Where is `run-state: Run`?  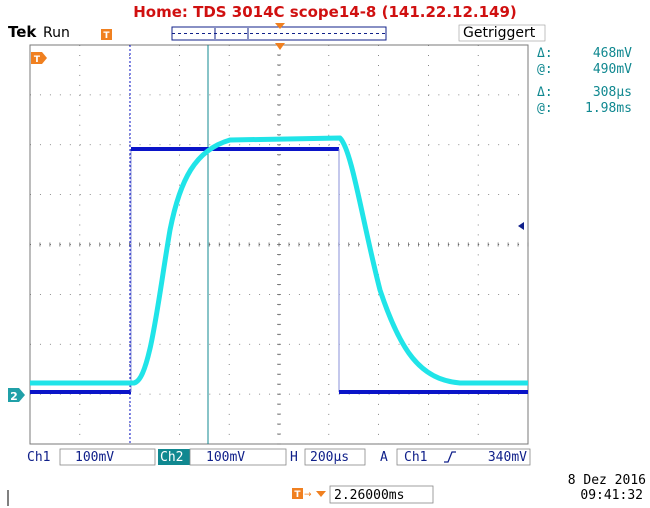
run-state: Run is located at coordinates (56, 33).